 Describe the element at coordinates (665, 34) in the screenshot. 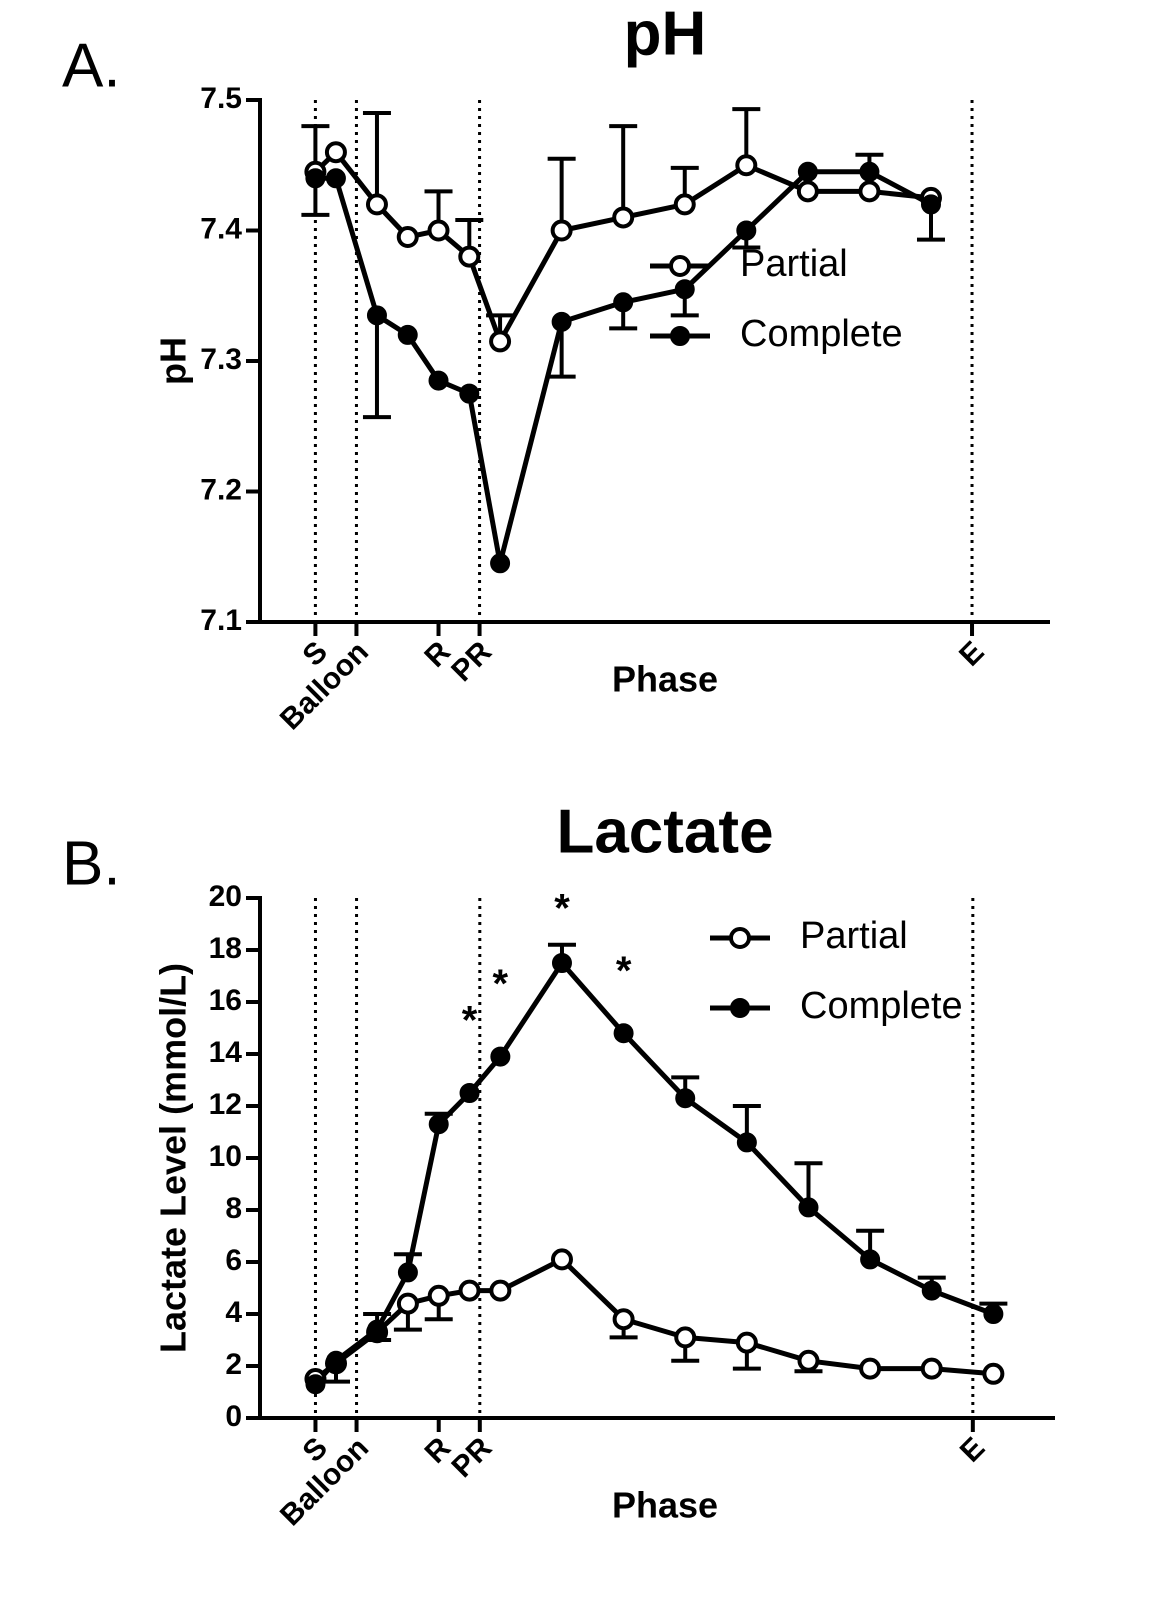

I see `chart-title: pH` at that location.